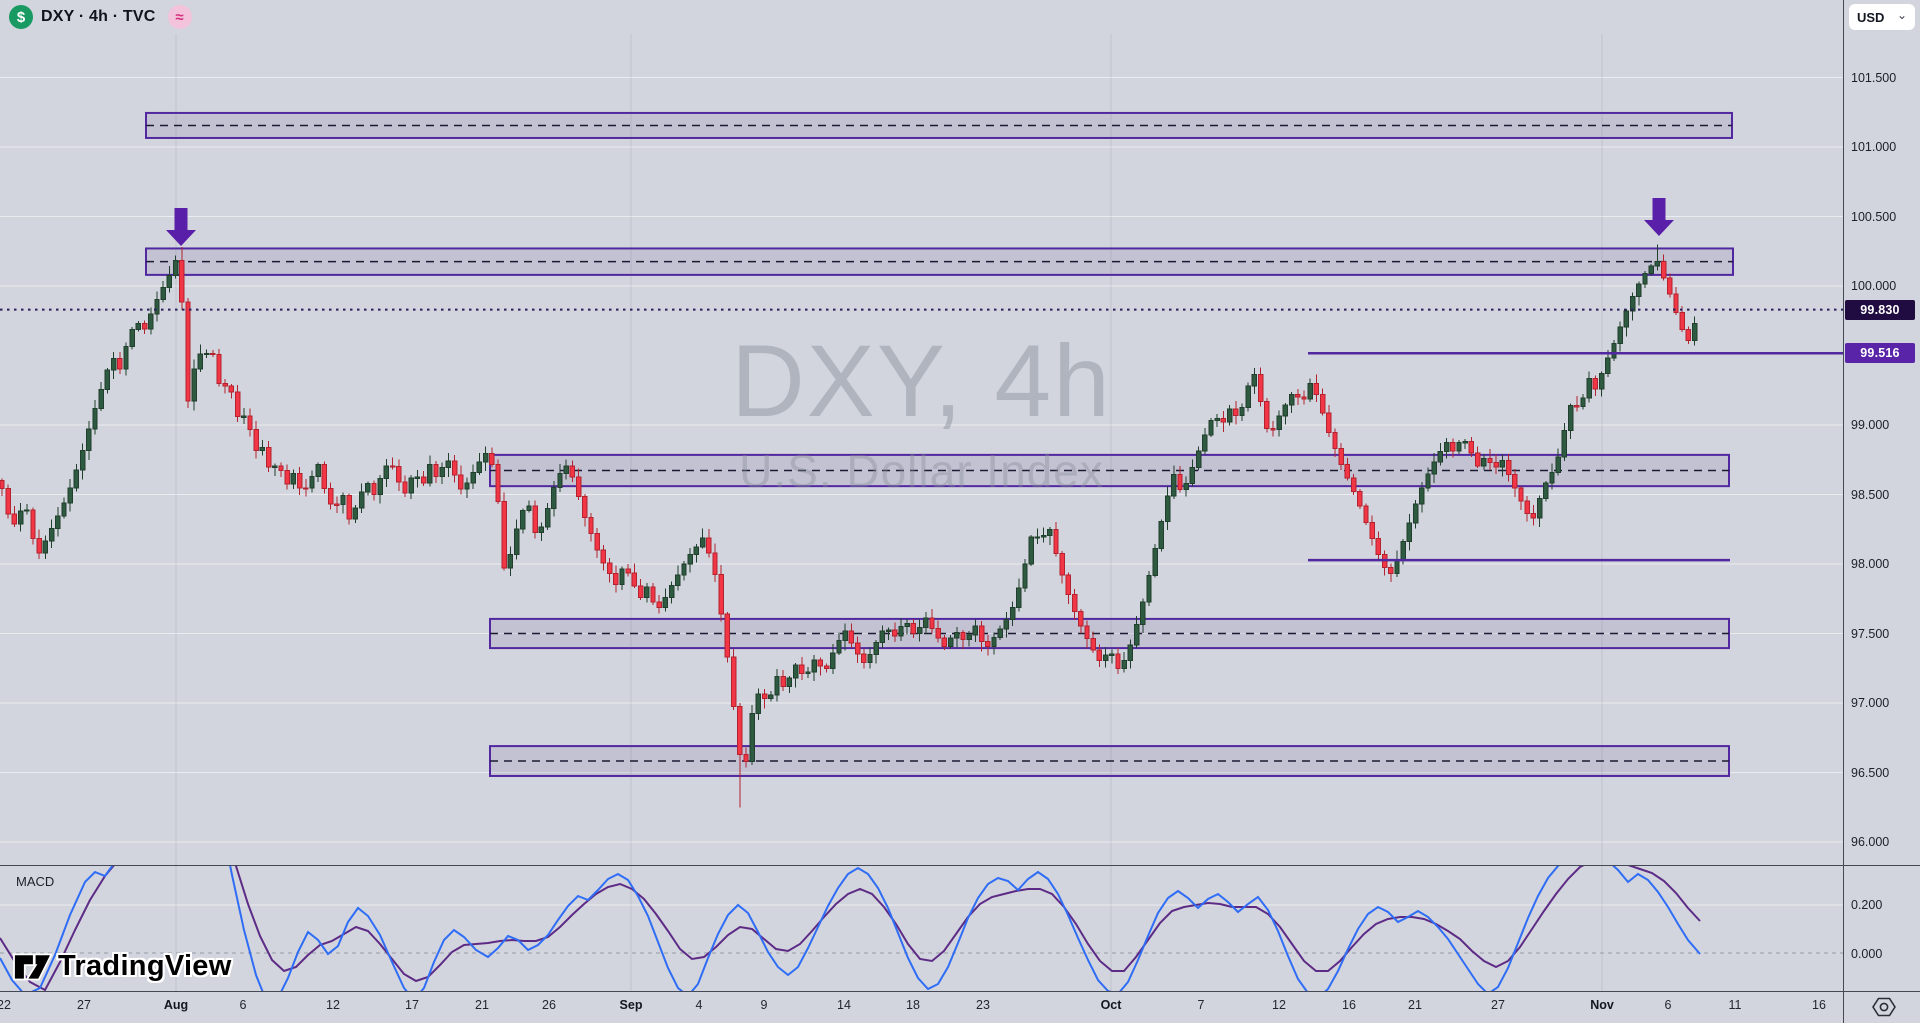  I want to click on chart-legend: $ DXY · 4h · TVC ≈, so click(921, 17).